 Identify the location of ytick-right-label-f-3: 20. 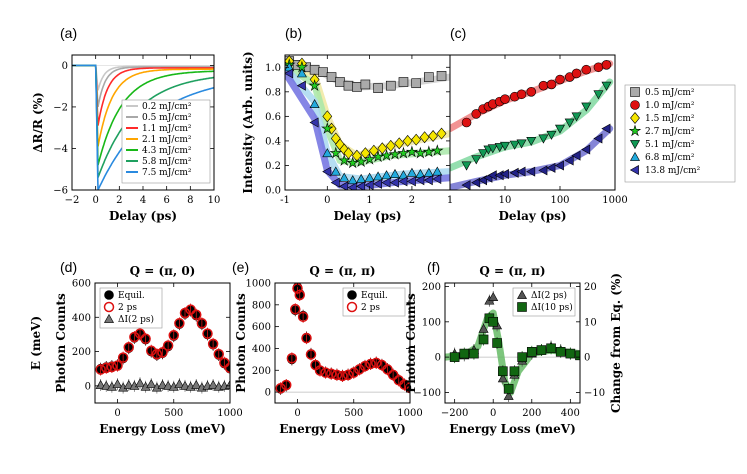
(590, 287).